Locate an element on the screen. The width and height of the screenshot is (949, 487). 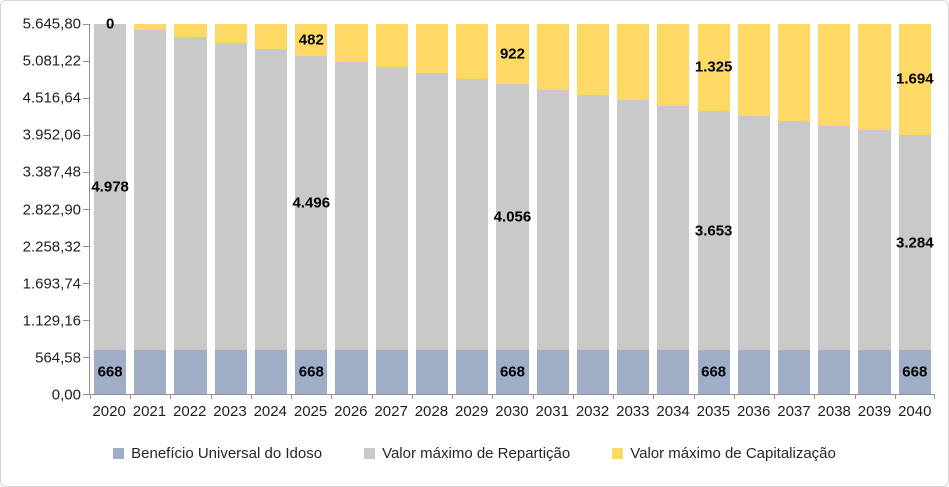
y-axis-label: 4.516,64 is located at coordinates (51, 98).